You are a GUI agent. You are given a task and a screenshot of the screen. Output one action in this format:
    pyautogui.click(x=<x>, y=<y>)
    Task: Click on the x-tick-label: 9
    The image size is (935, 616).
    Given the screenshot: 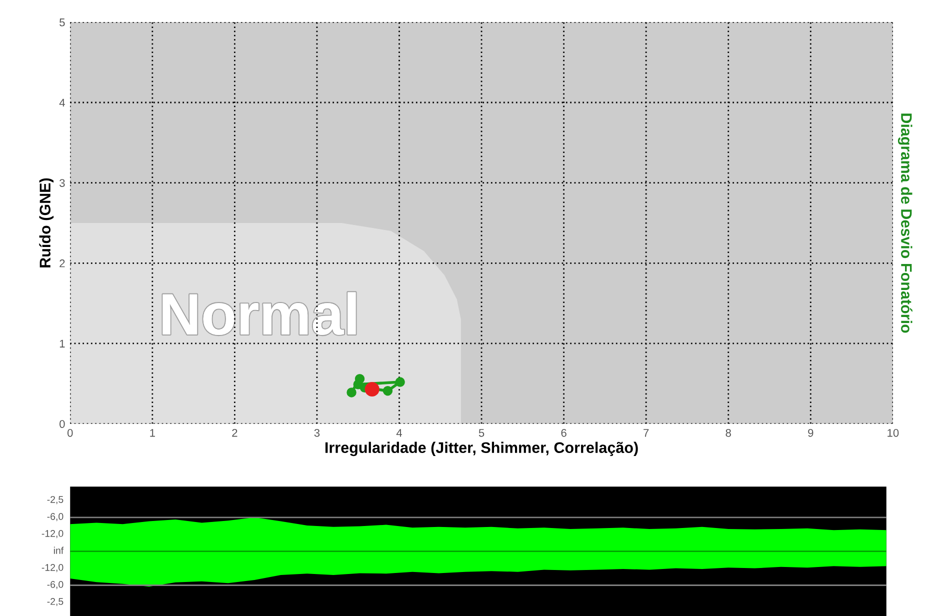 What is the action you would take?
    pyautogui.click(x=811, y=432)
    